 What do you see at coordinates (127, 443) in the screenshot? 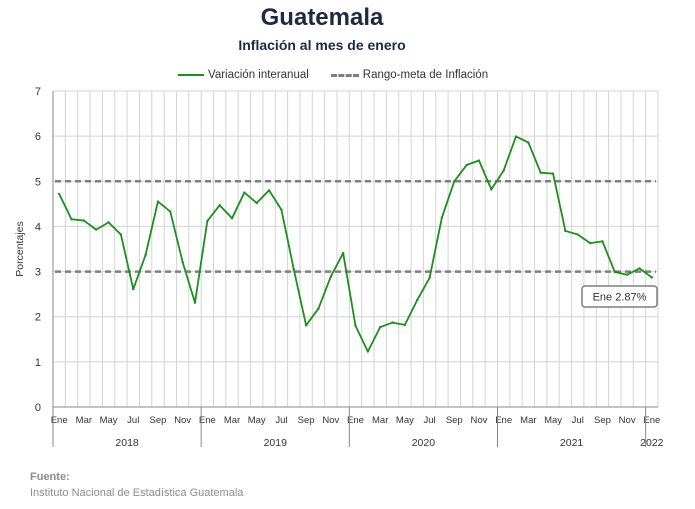
I see `x-year-label: 2018` at bounding box center [127, 443].